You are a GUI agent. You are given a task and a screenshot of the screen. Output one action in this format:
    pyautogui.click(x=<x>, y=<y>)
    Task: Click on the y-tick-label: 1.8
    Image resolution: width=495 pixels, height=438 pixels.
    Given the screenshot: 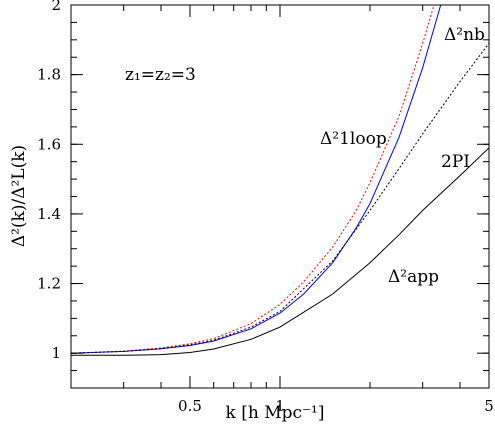 What is the action you would take?
    pyautogui.click(x=49, y=75)
    